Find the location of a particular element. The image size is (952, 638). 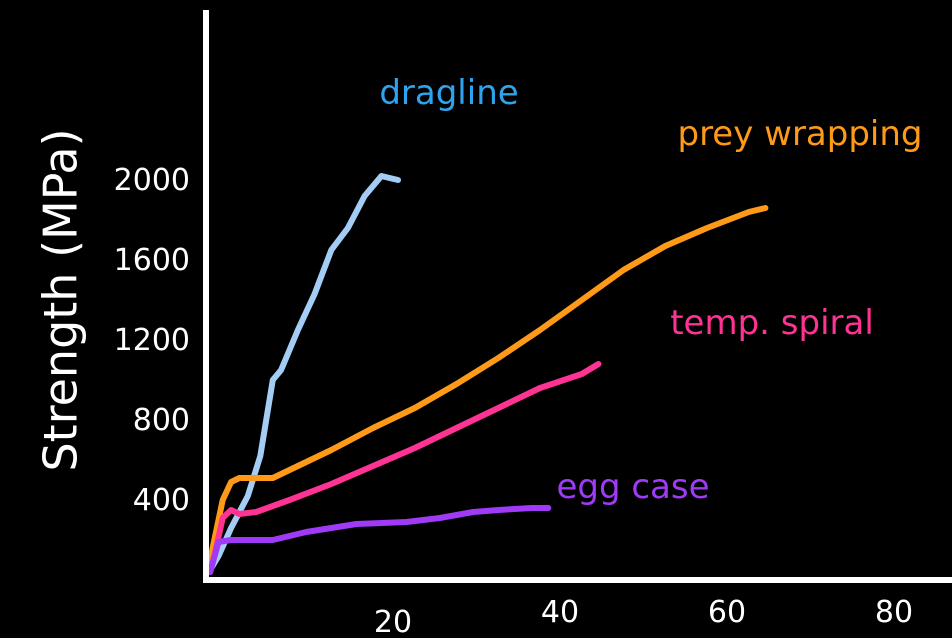

x-tick-label: 20 is located at coordinates (393, 621).